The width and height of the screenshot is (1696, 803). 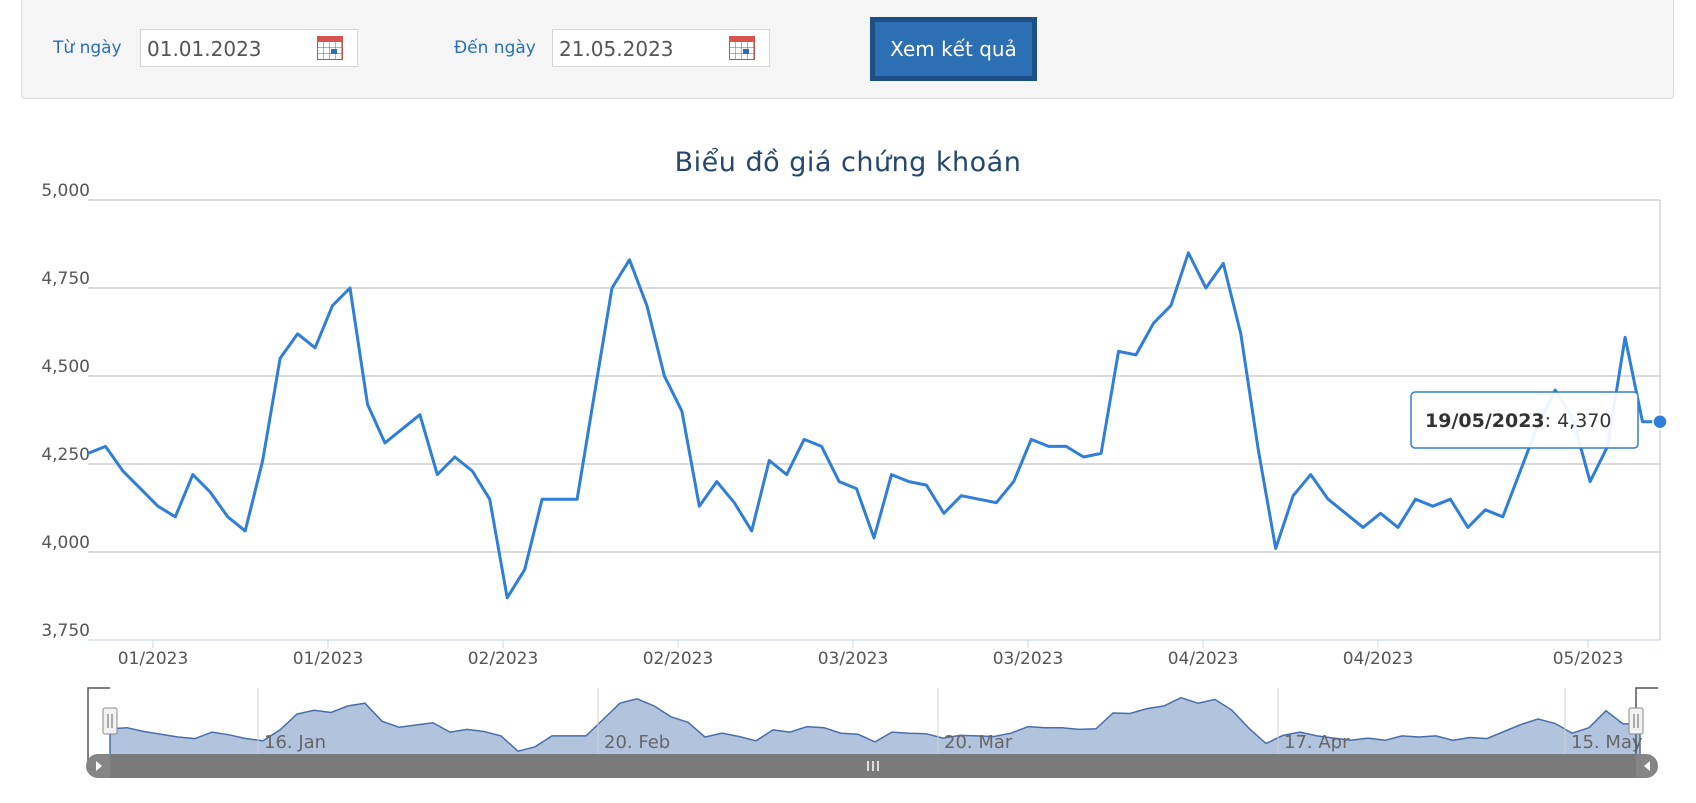 What do you see at coordinates (65, 455) in the screenshot?
I see `y-tick-label: 4,250` at bounding box center [65, 455].